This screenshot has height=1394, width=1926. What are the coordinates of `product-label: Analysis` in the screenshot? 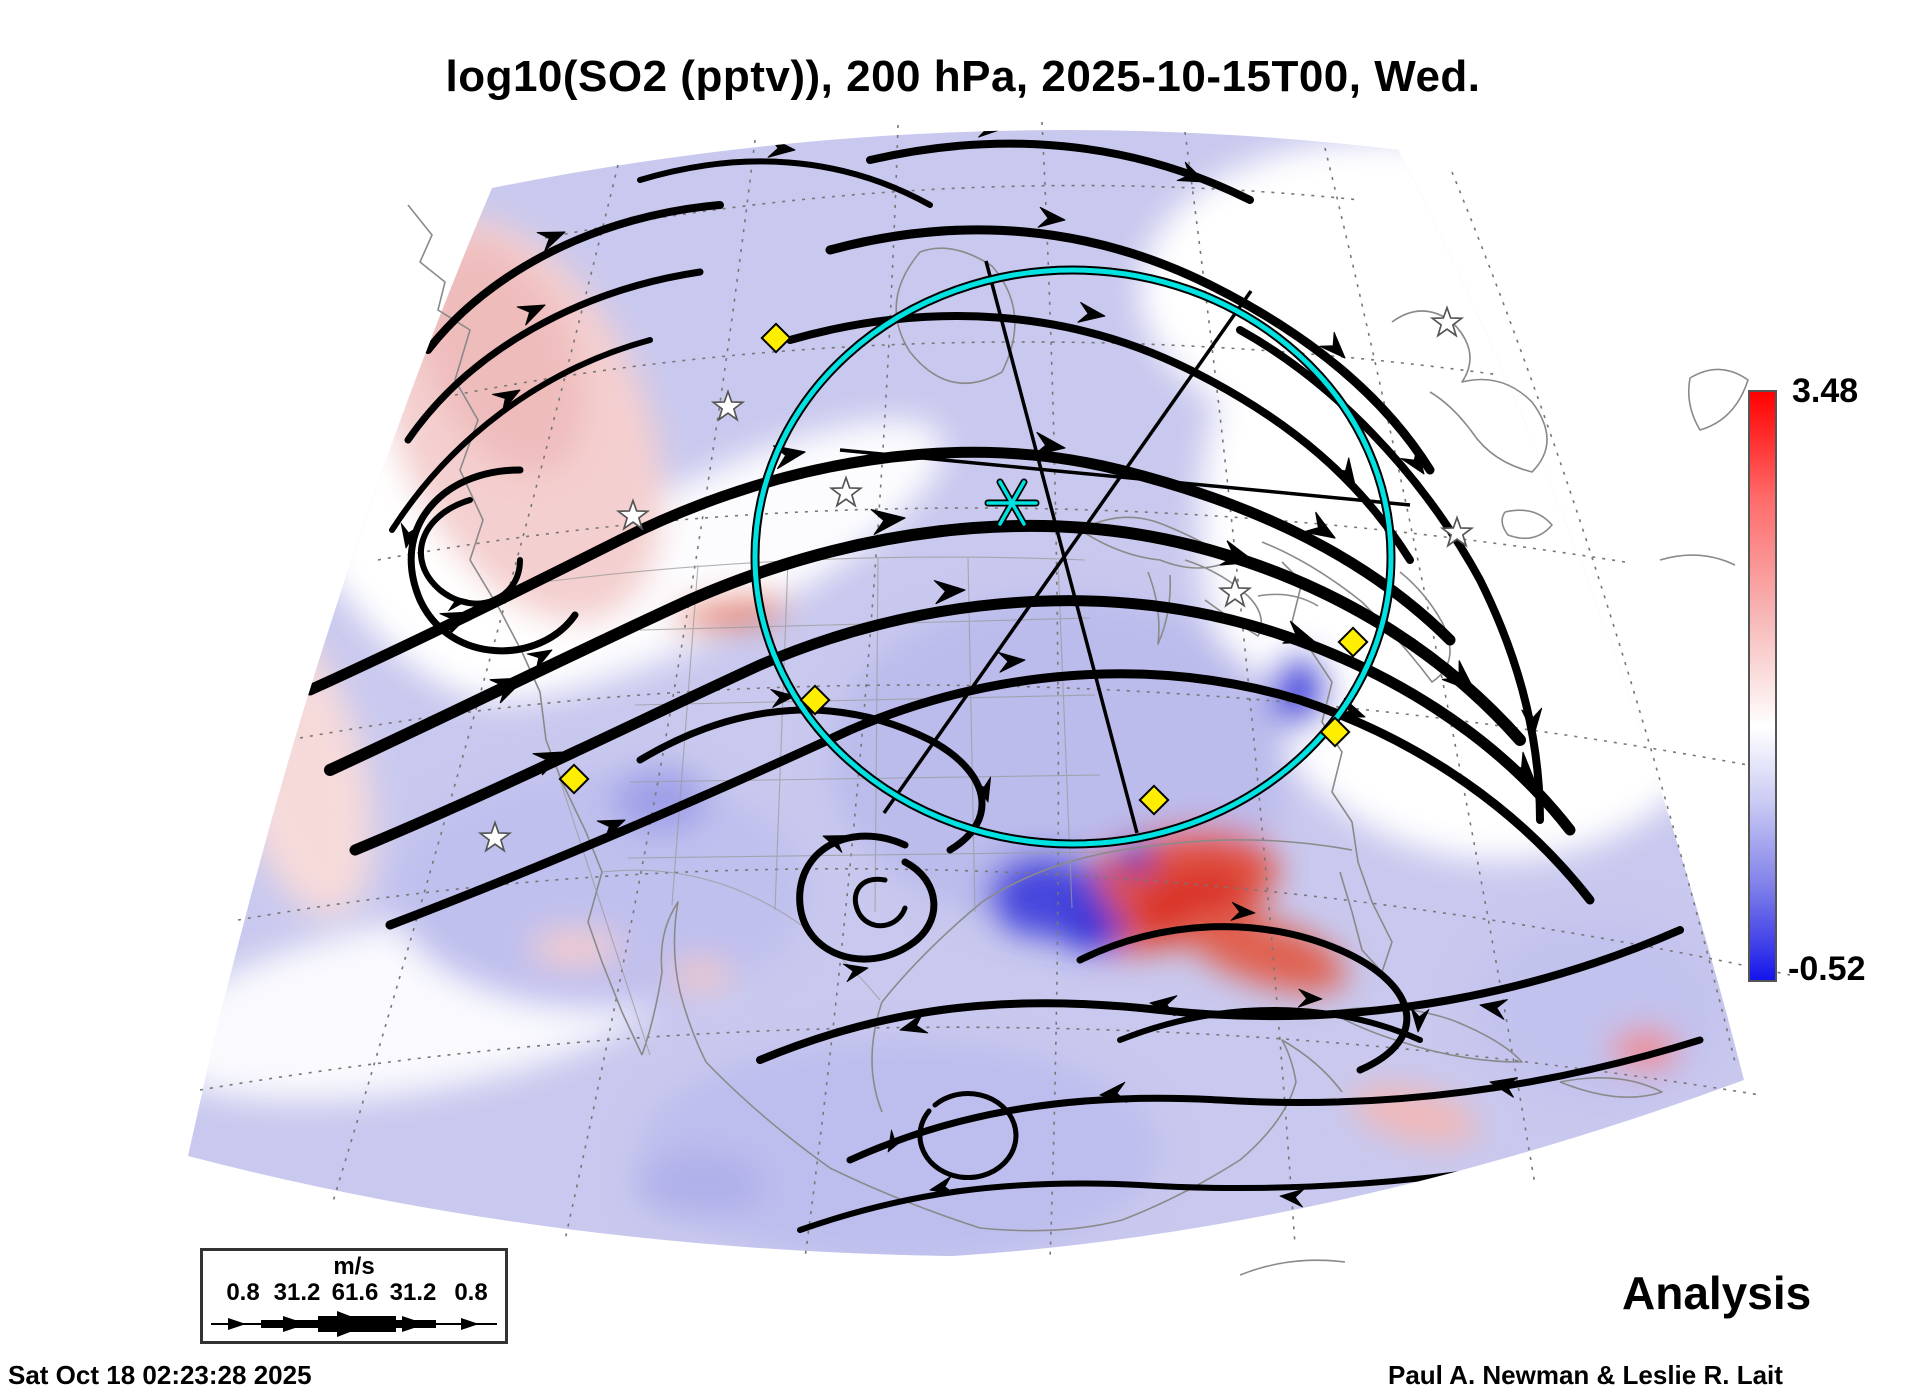 It's located at (1717, 1293).